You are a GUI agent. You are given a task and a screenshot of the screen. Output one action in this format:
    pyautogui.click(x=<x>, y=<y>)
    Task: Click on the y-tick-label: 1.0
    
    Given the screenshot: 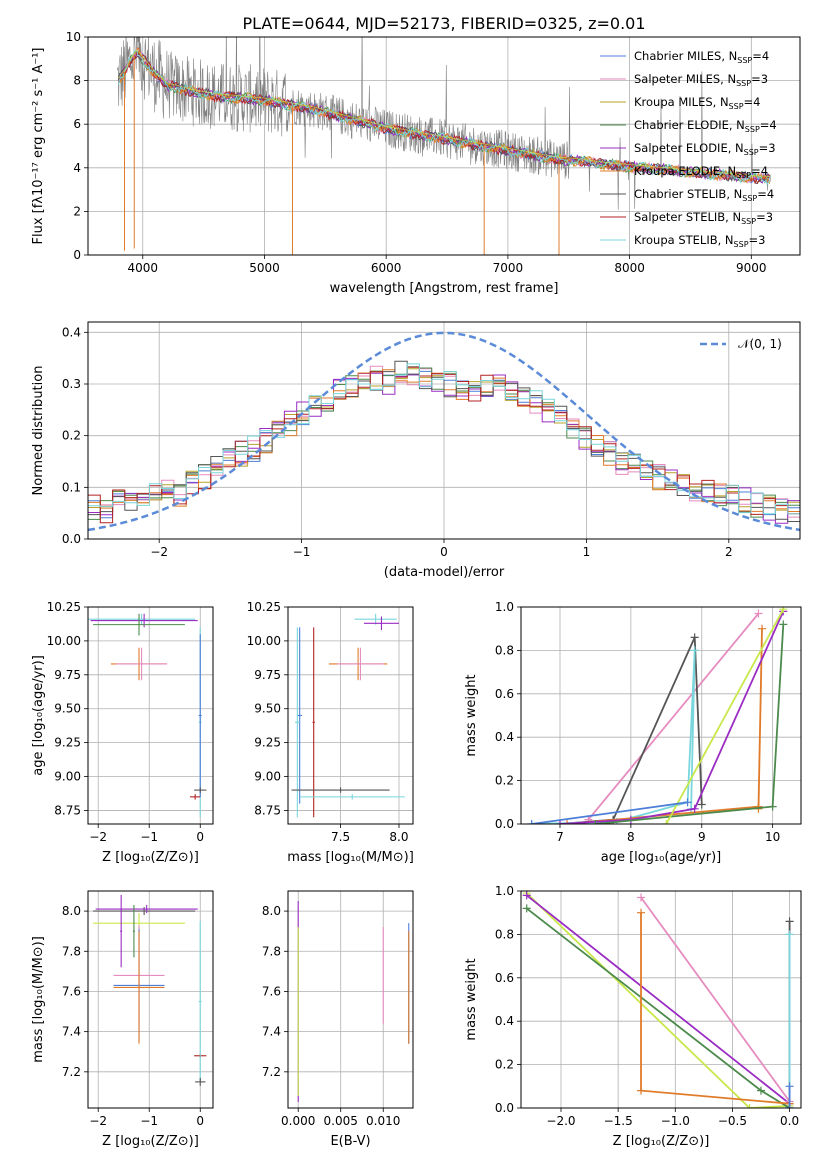 What is the action you would take?
    pyautogui.click(x=504, y=607)
    